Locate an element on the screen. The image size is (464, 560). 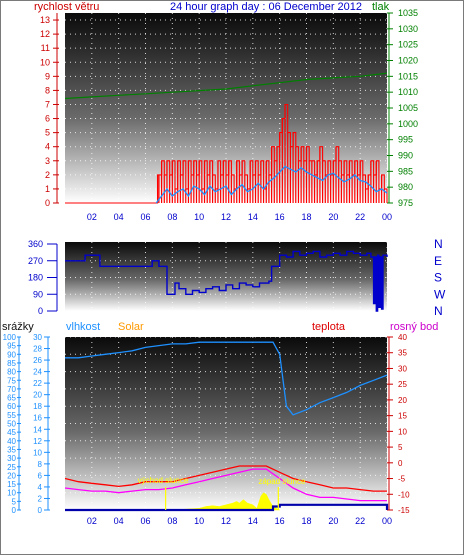
rain-axis-tick-label: 55 is located at coordinates (11, 415).